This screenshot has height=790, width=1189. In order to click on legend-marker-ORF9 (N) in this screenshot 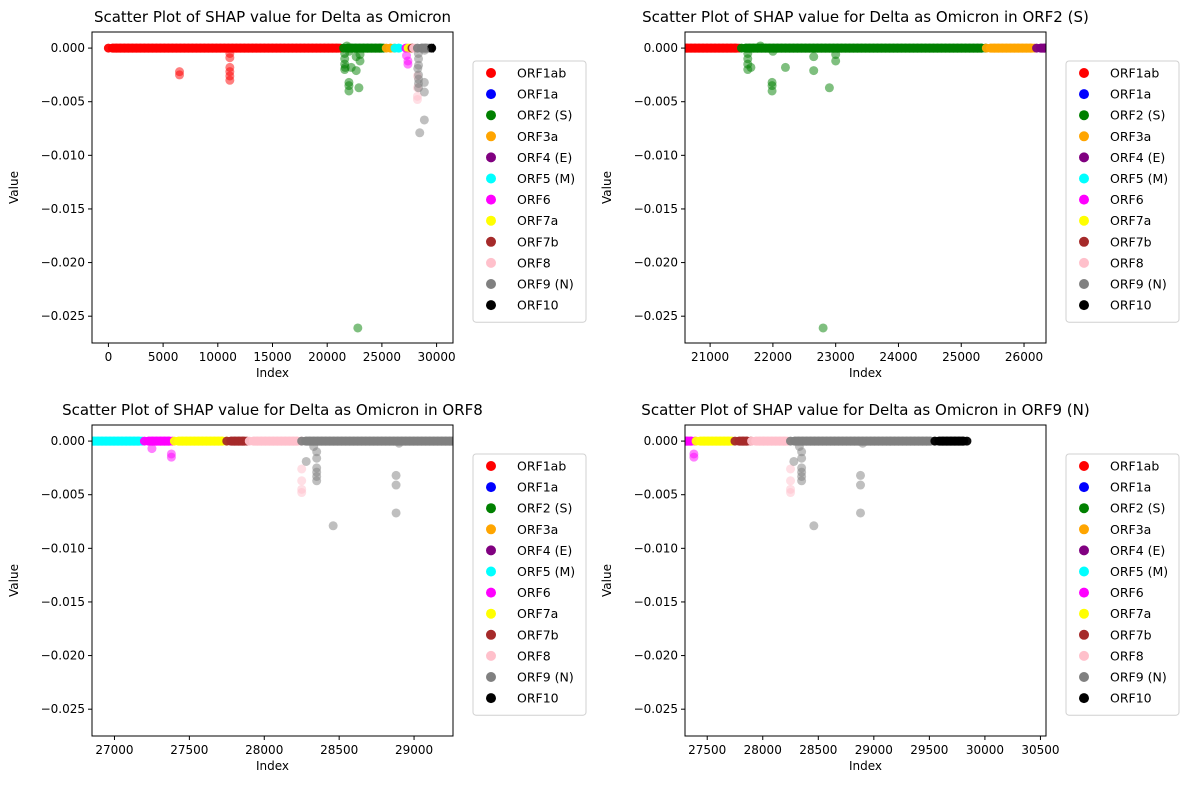, I will do `click(1084, 284)`.